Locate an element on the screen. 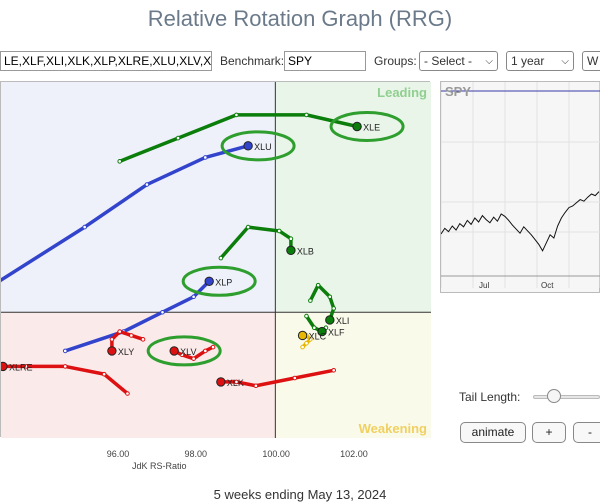  point-xlc is located at coordinates (302, 335).